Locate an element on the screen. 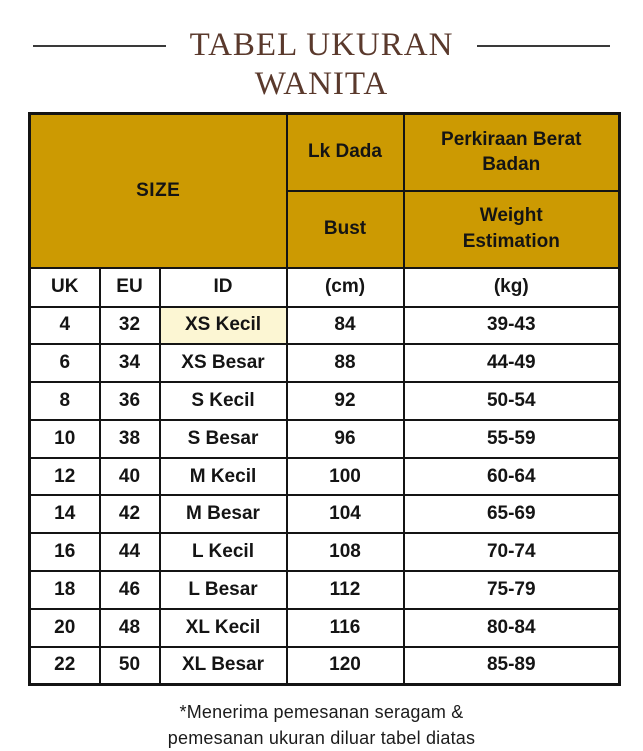 Image resolution: width=643 pixels, height=751 pixels. bust-cm-cell: 96 is located at coordinates (345, 438).